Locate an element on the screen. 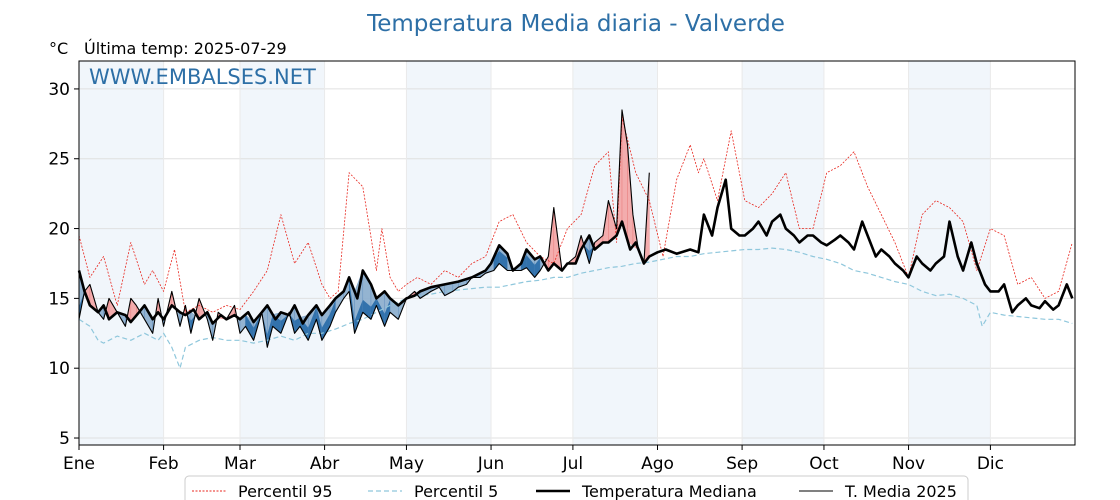 The image size is (1120, 500). x-tick-label: Abr is located at coordinates (324, 464).